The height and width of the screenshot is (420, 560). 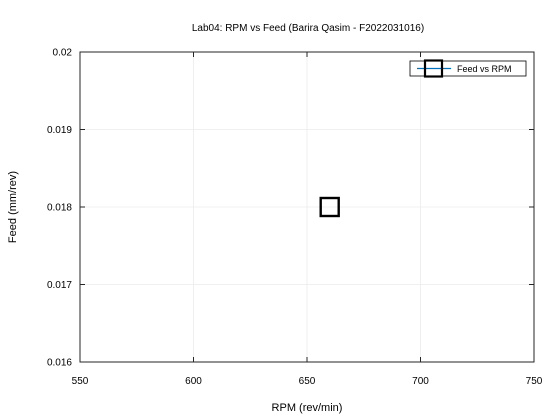 What do you see at coordinates (59, 285) in the screenshot?
I see `y-tick-label: 0.017` at bounding box center [59, 285].